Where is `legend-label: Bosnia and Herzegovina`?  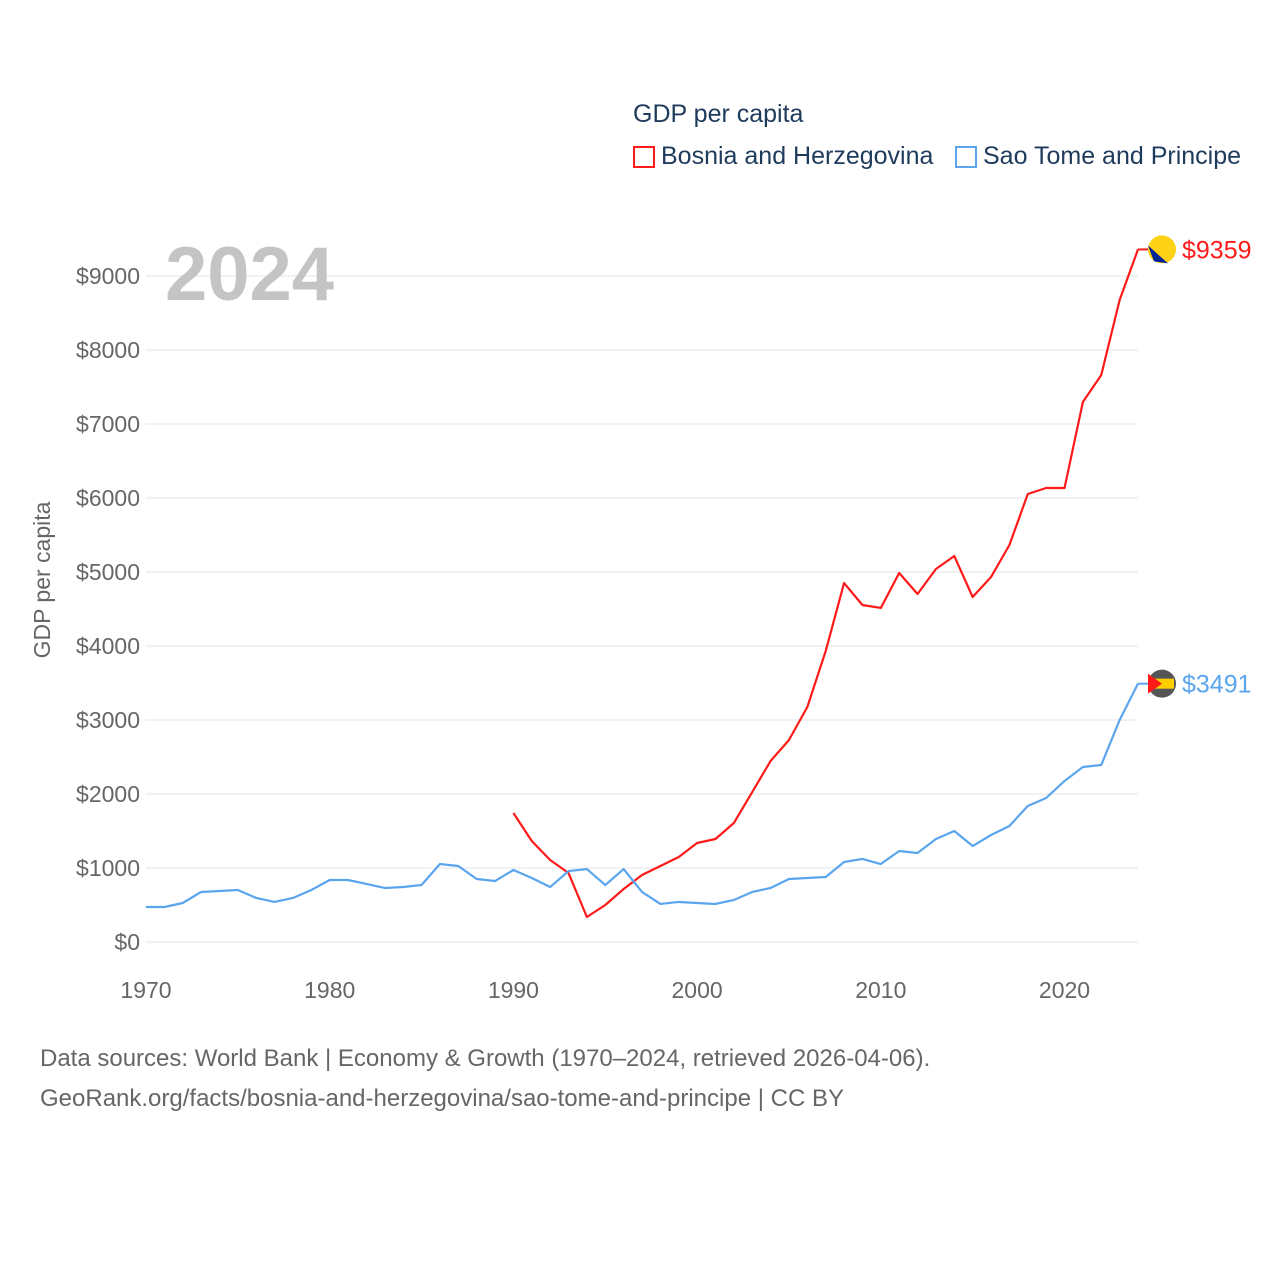
legend-label: Bosnia and Herzegovina is located at coordinates (797, 156).